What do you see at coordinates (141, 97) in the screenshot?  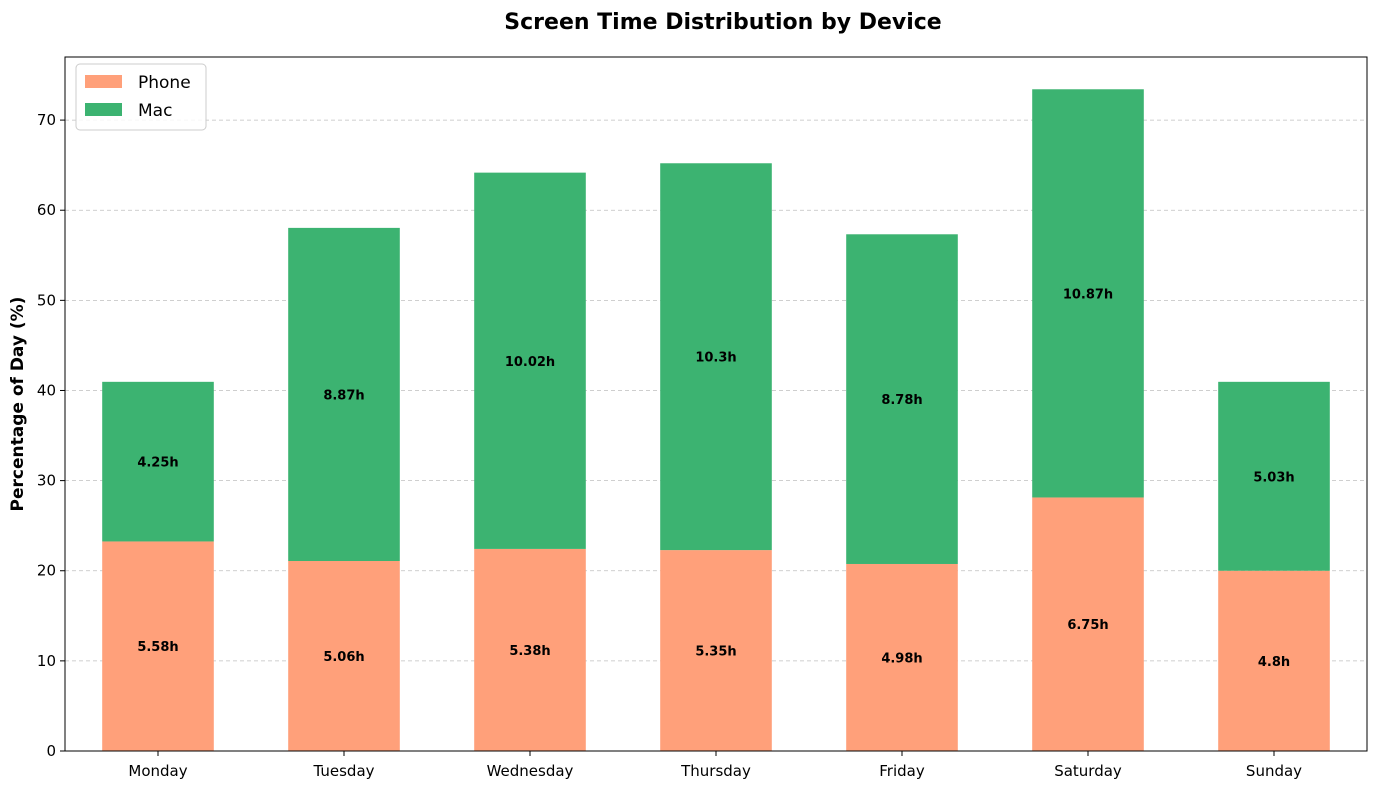 I see `legend: Phone Mac` at bounding box center [141, 97].